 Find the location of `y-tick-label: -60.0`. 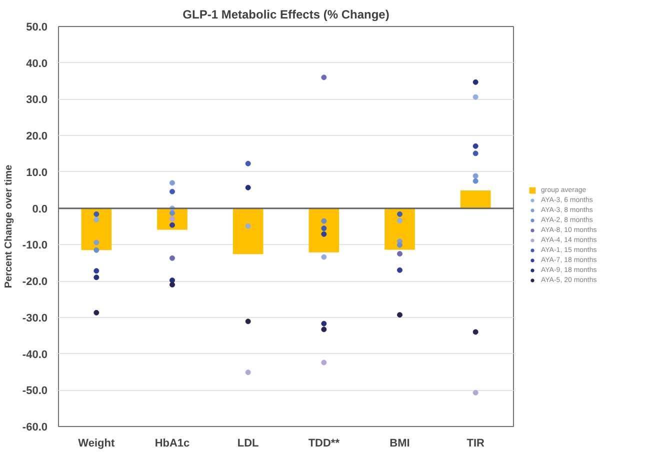

y-tick-label: -60.0 is located at coordinates (35, 428).